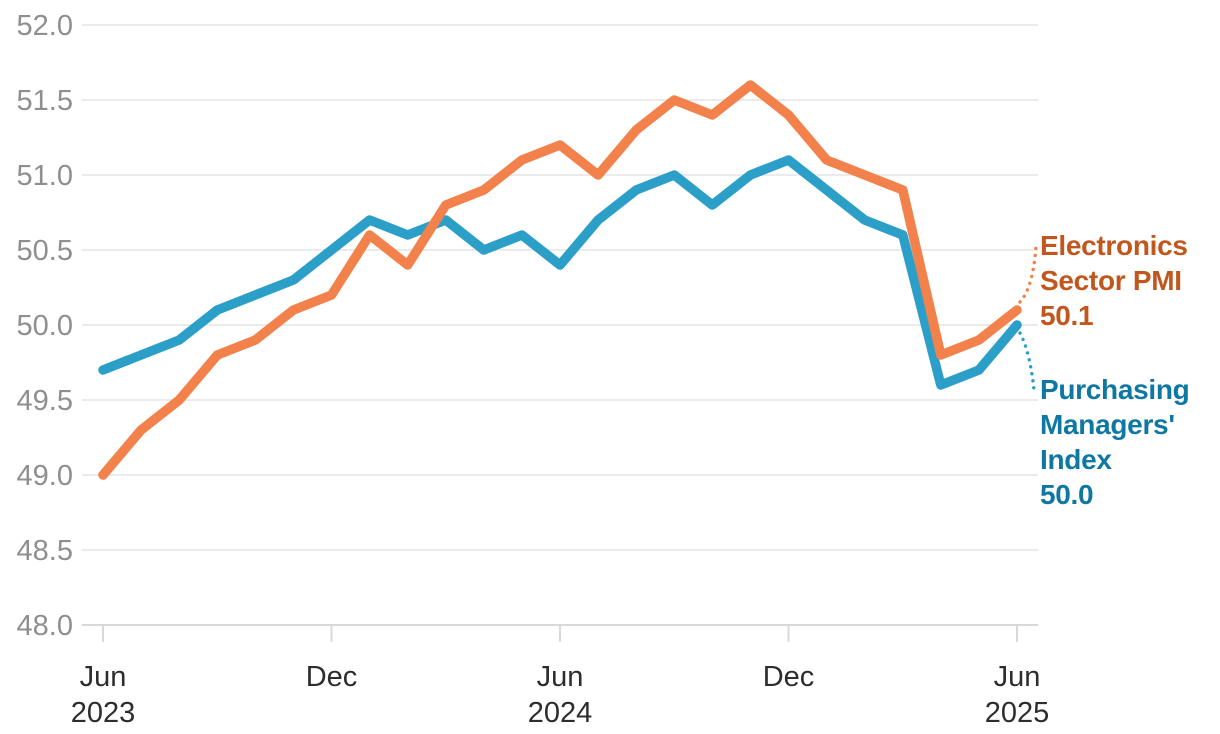  What do you see at coordinates (1067, 315) in the screenshot?
I see `electronics-label-value: 50.1` at bounding box center [1067, 315].